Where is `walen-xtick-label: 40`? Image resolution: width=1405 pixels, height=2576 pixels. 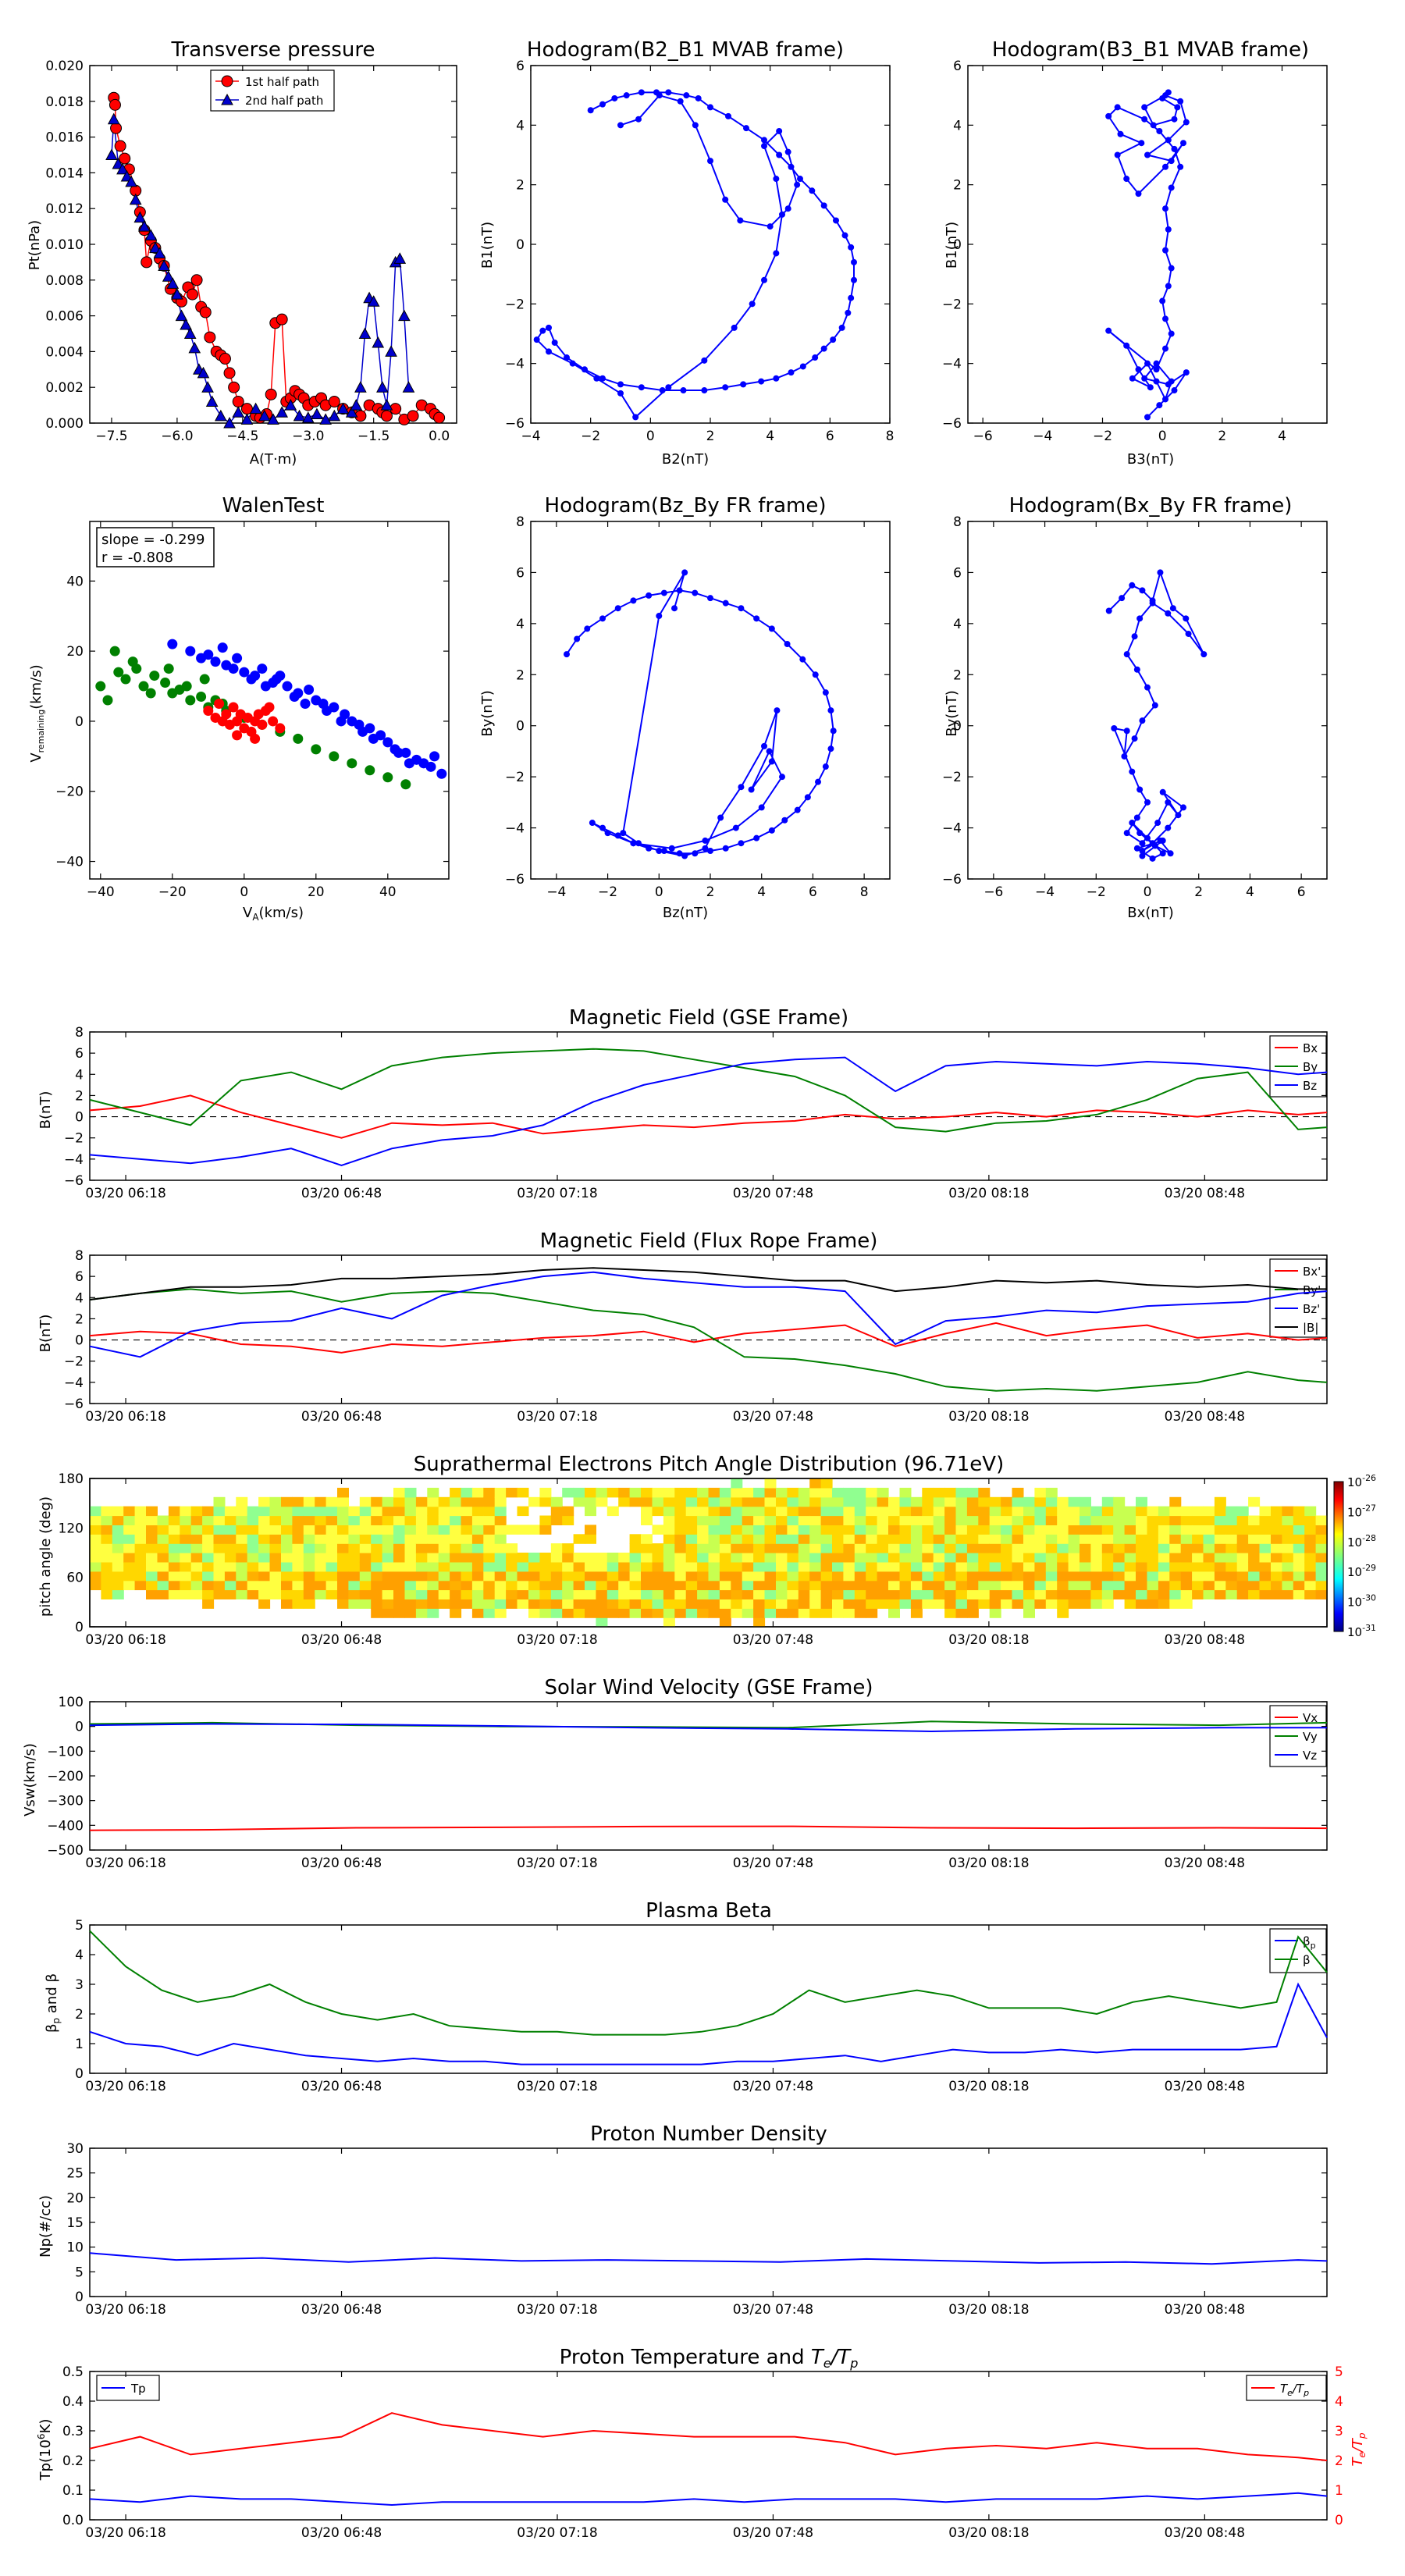
walen-xtick-label: 40 is located at coordinates (388, 892).